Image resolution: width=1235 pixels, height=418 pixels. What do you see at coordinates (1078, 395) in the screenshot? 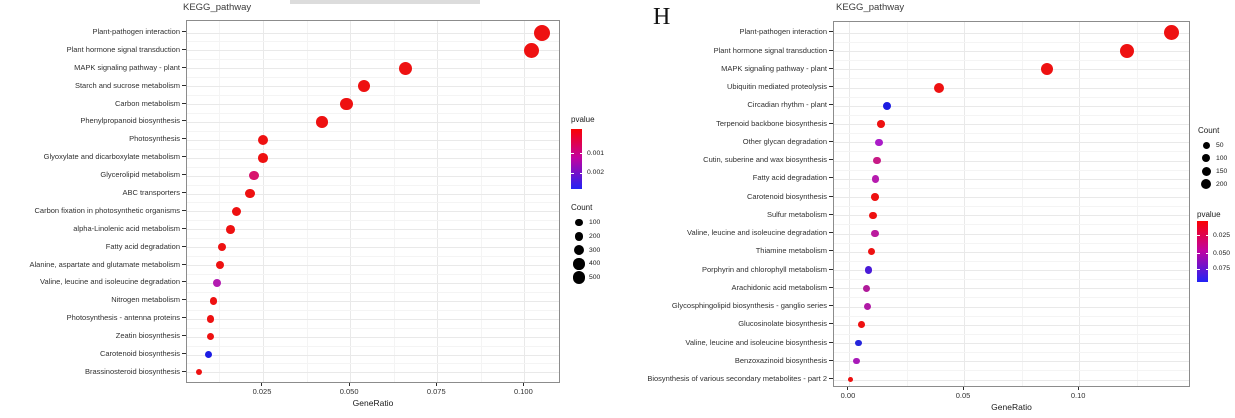
I see `x-tick-label: 0.10` at bounding box center [1078, 395].